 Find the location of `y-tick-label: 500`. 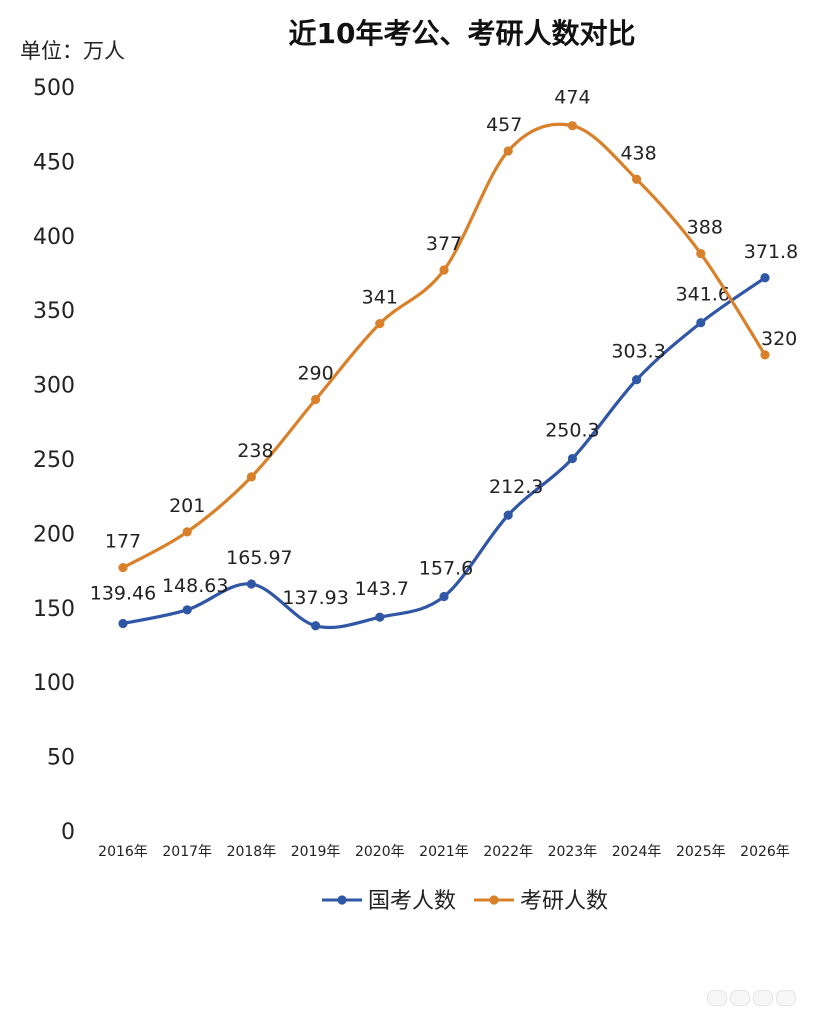

y-tick-label: 500 is located at coordinates (54, 88).